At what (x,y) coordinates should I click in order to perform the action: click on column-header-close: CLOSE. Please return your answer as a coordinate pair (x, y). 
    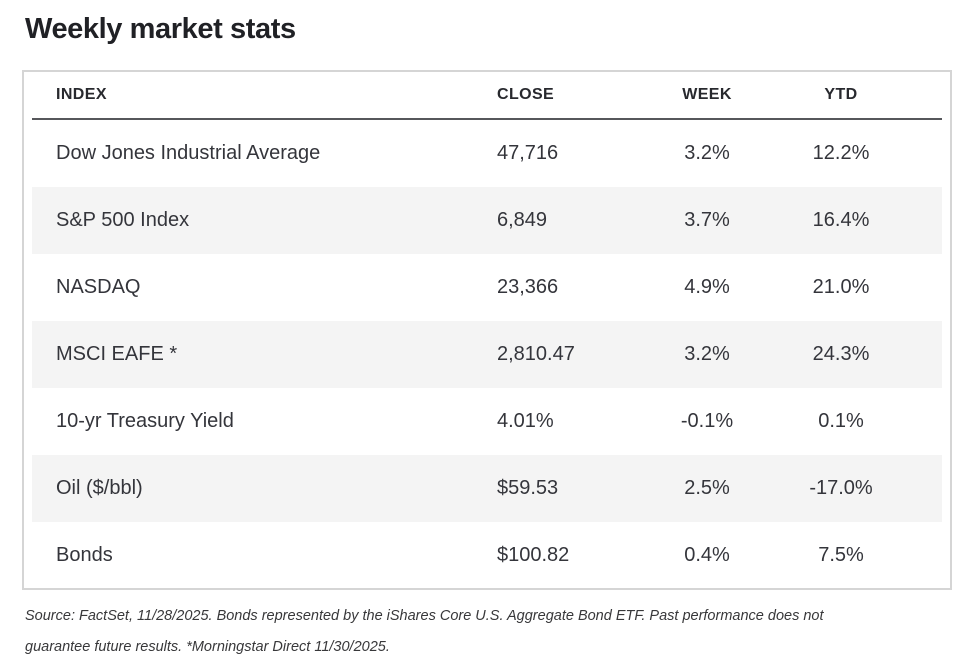
    Looking at the image, I should click on (526, 94).